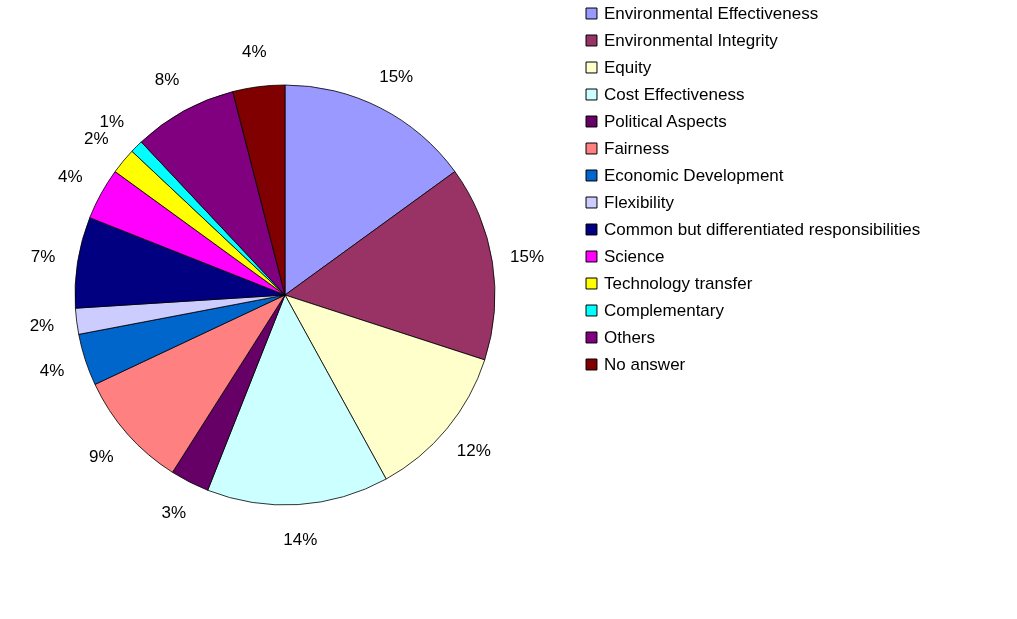 The image size is (1017, 619). I want to click on legend-label: Flexibility, so click(639, 202).